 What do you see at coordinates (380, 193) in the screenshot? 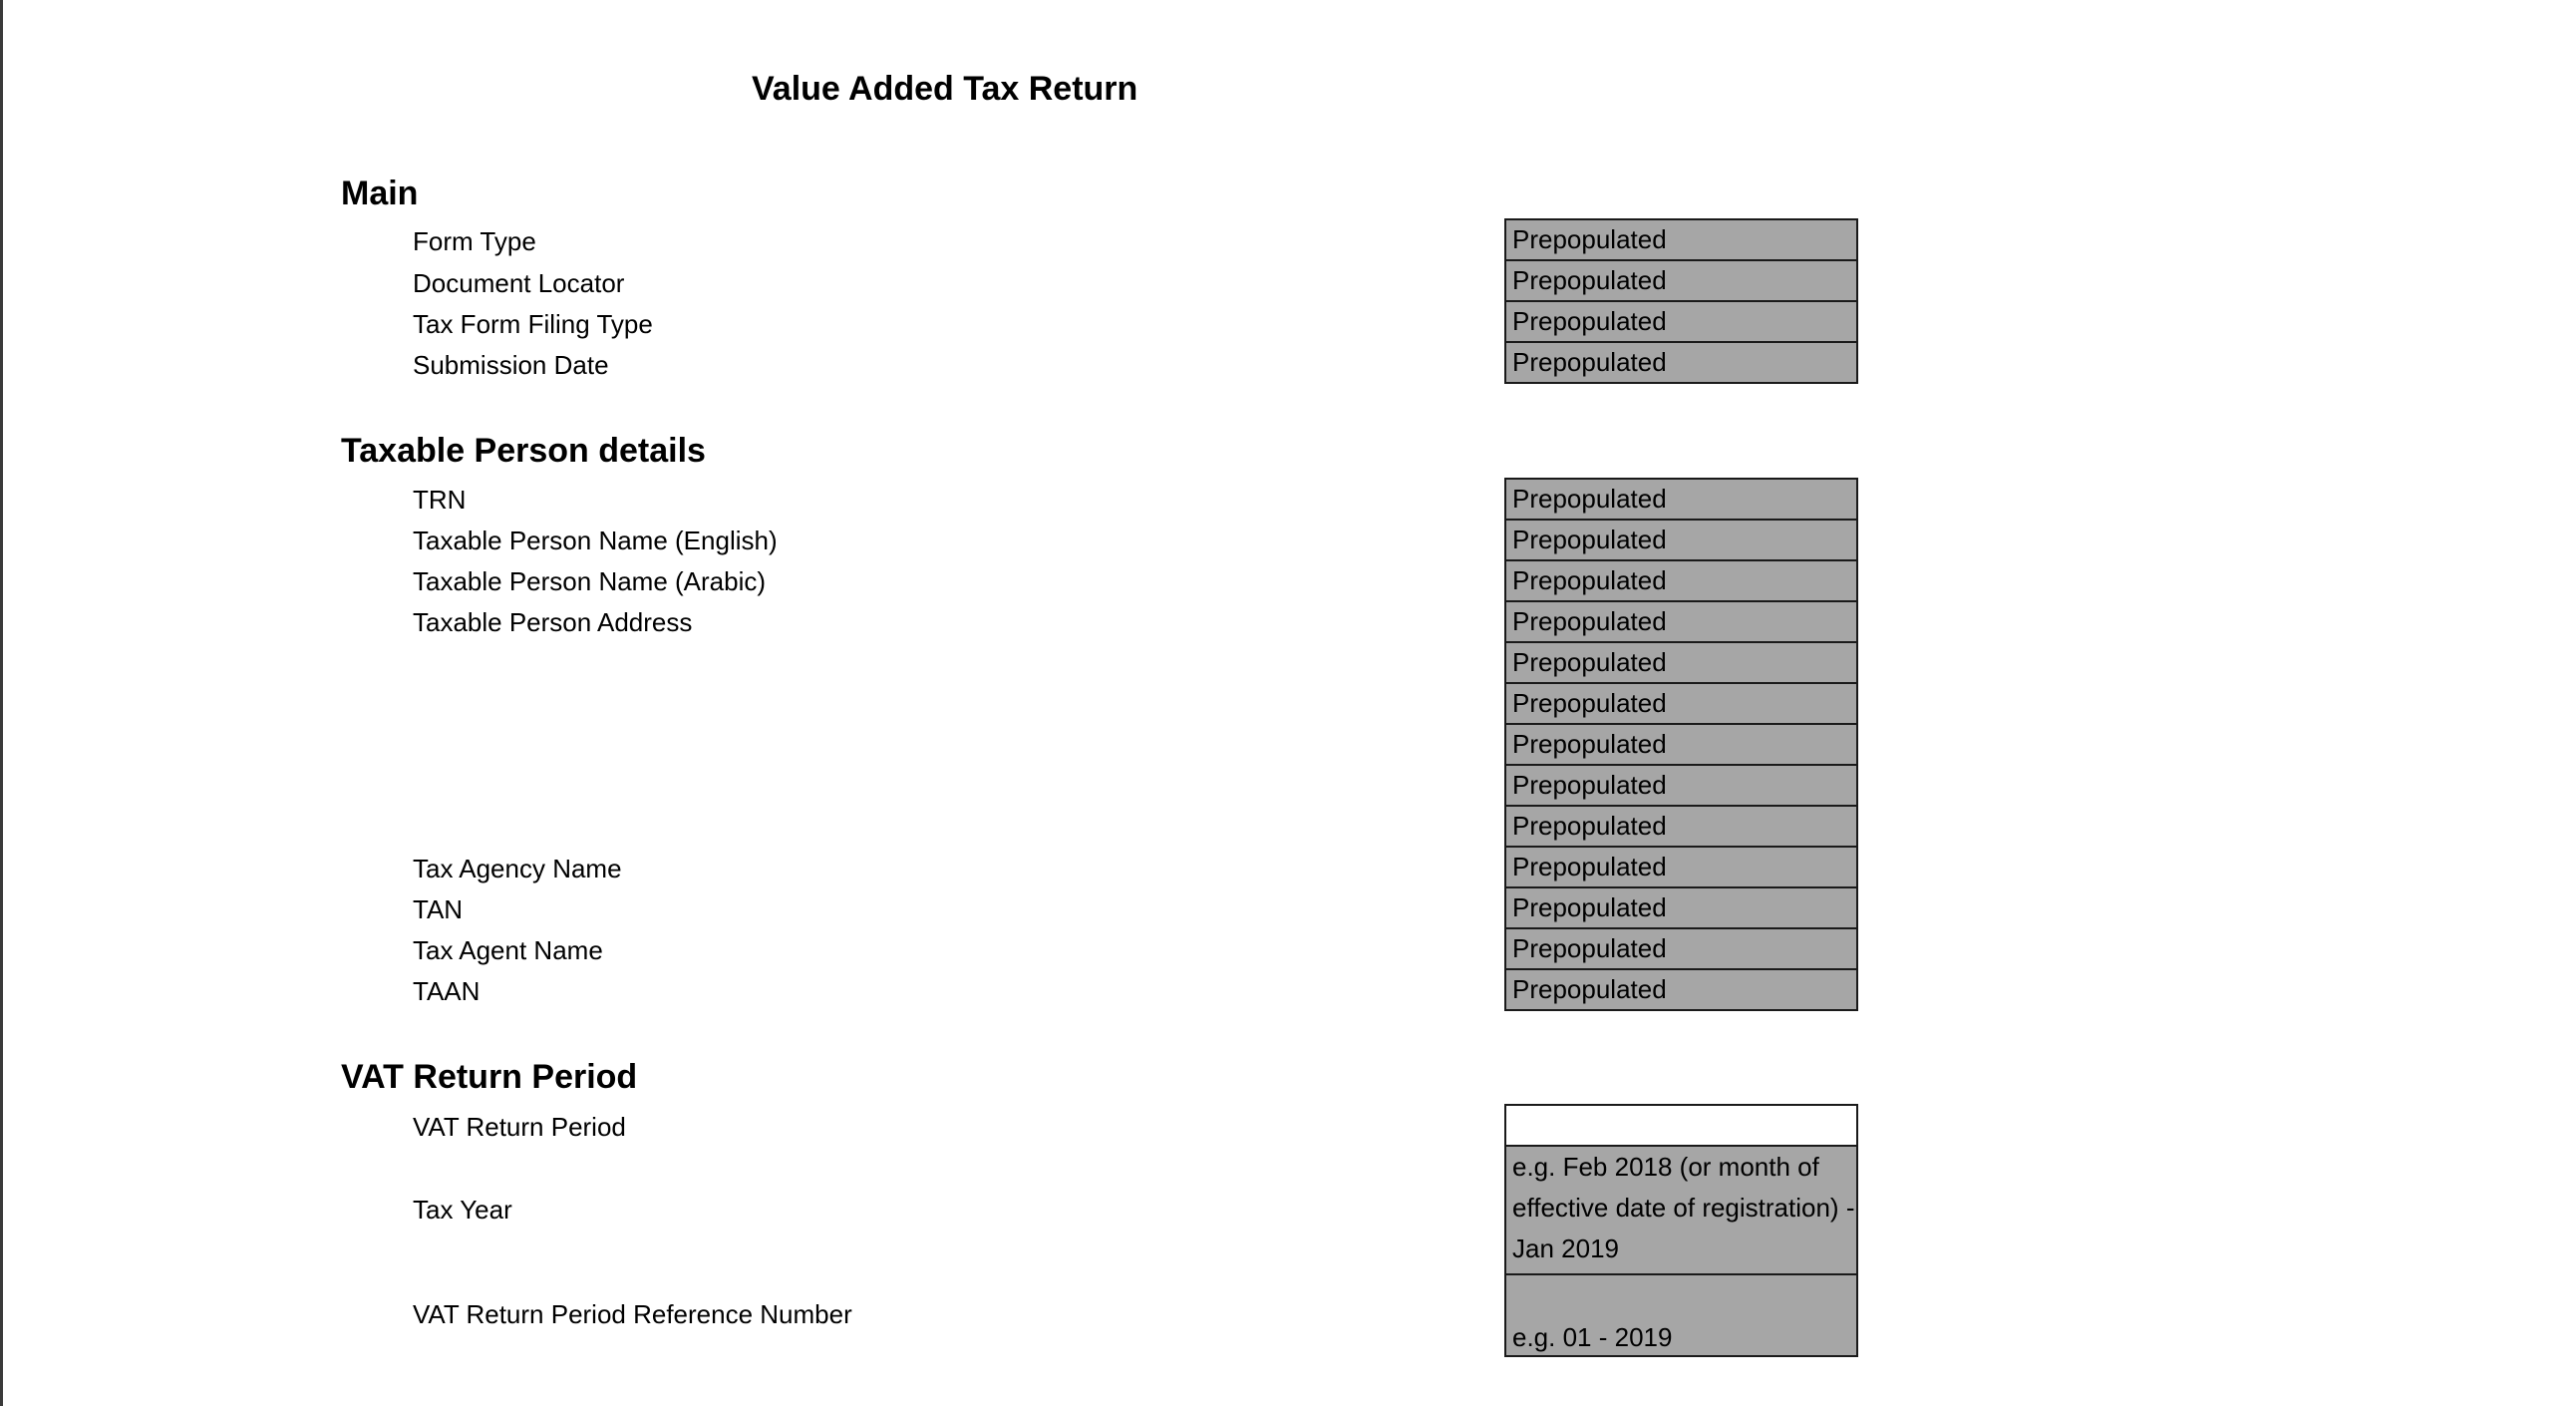
I see `section-heading-main: Main` at bounding box center [380, 193].